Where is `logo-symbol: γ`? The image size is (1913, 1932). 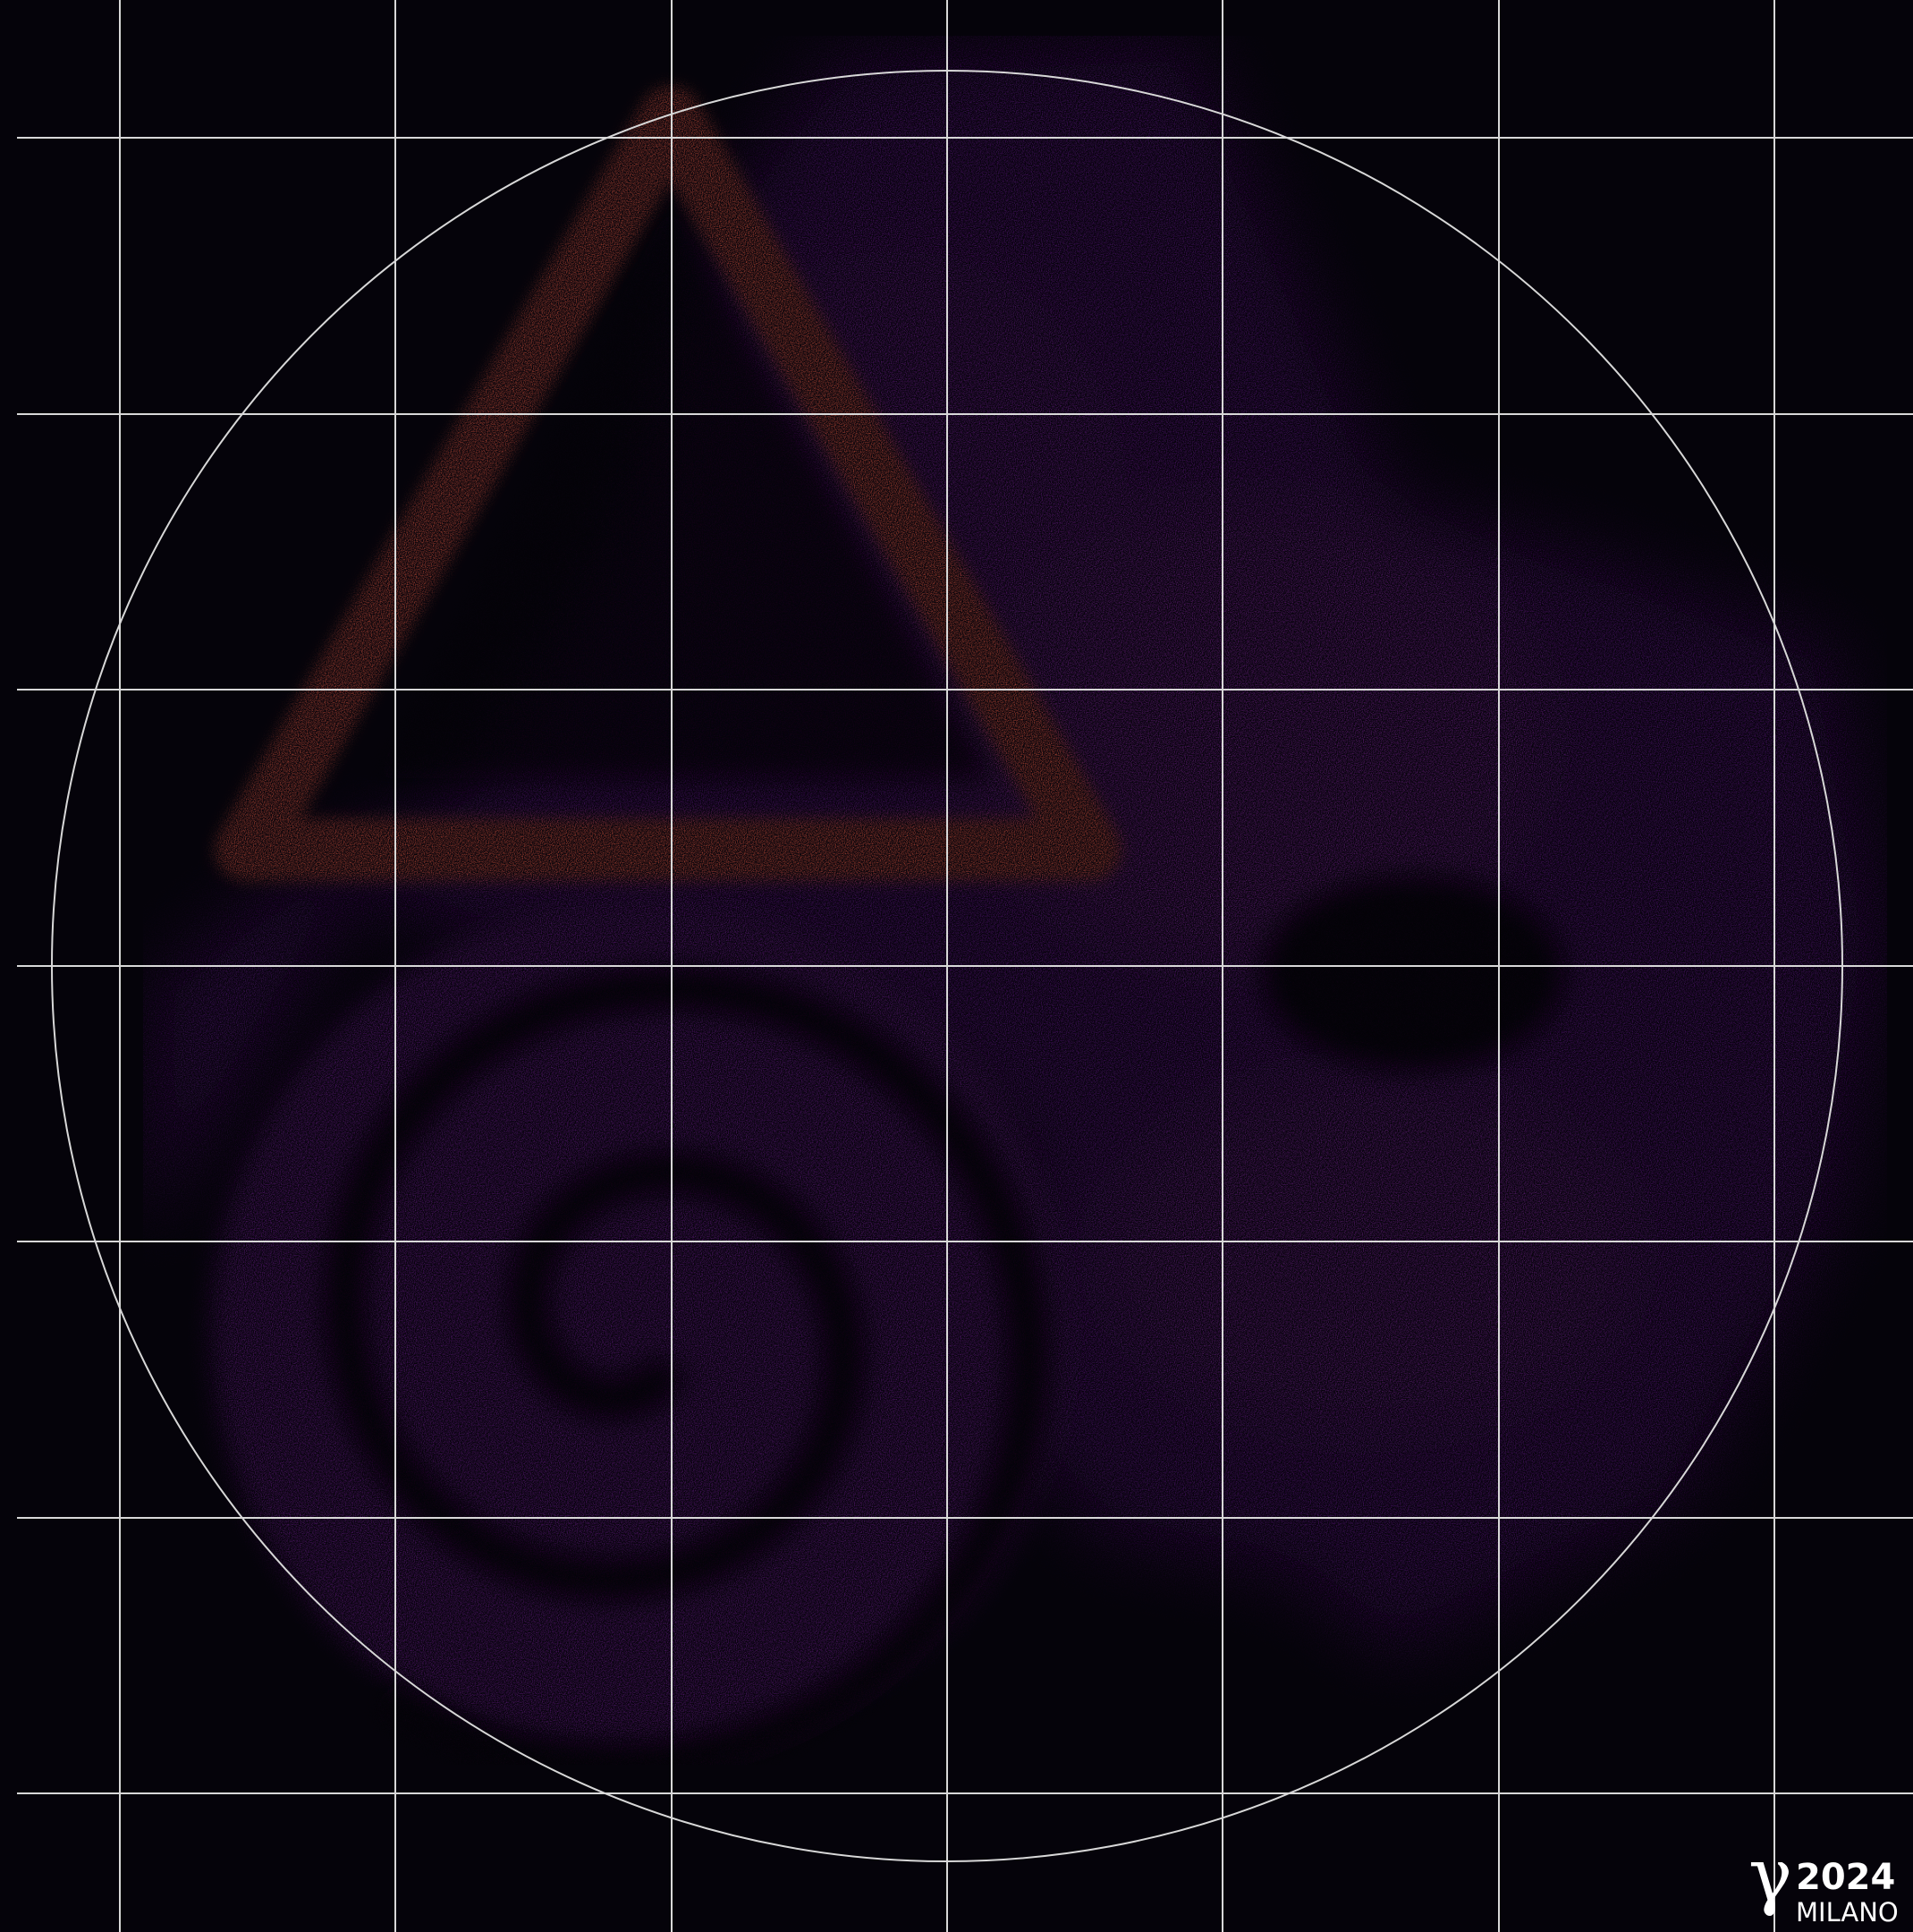
logo-symbol: γ is located at coordinates (1770, 1876).